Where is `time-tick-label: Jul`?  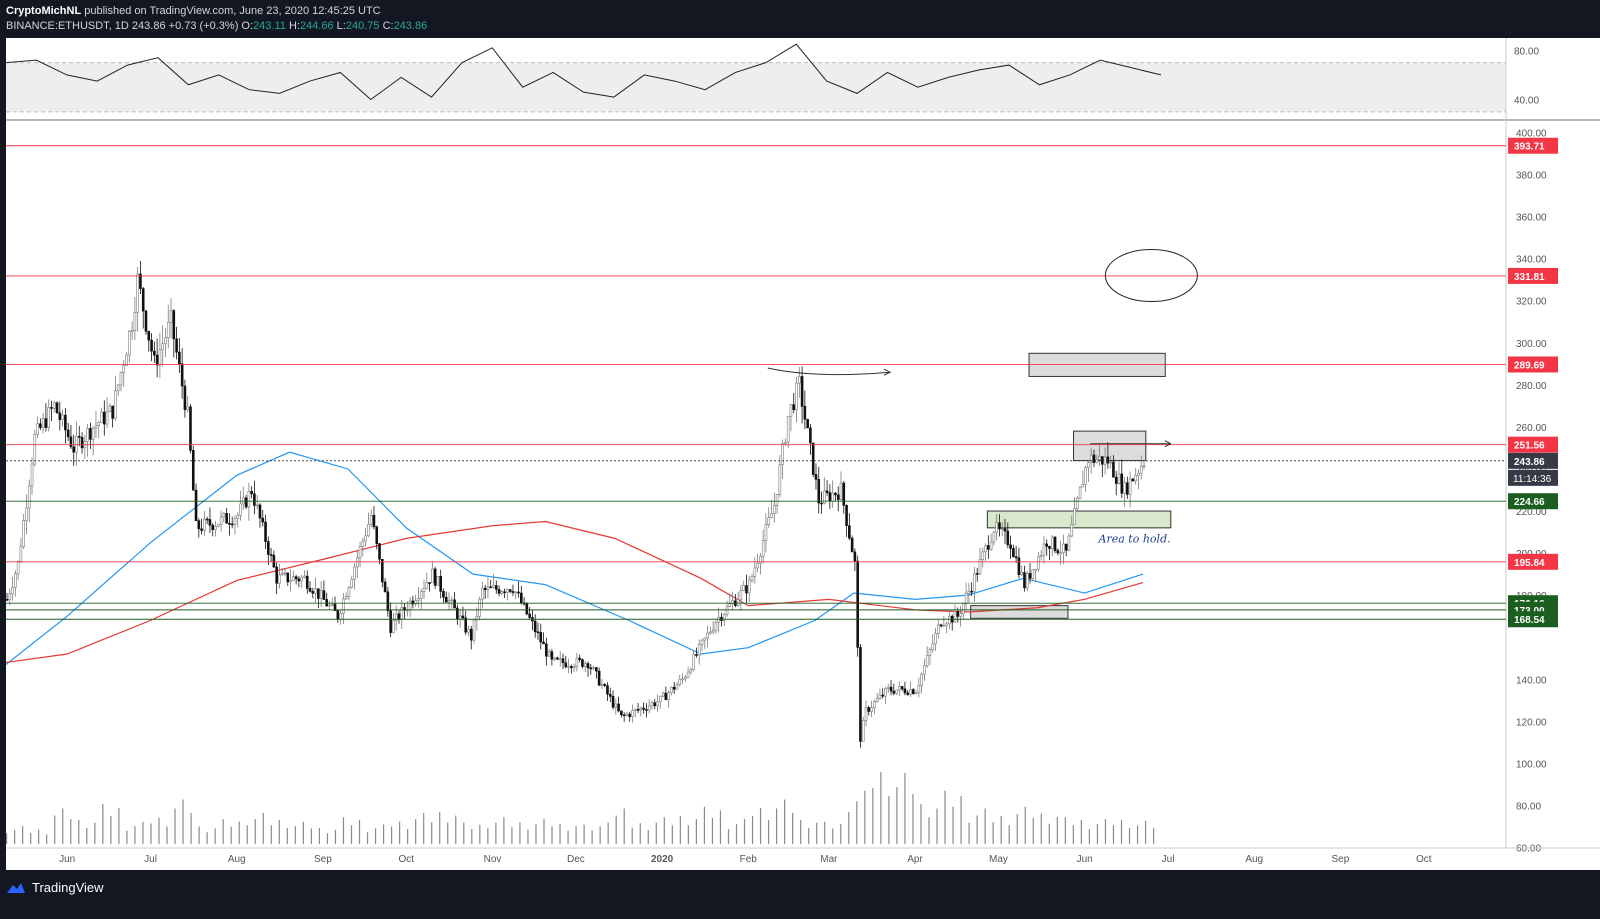
time-tick-label: Jul is located at coordinates (150, 859).